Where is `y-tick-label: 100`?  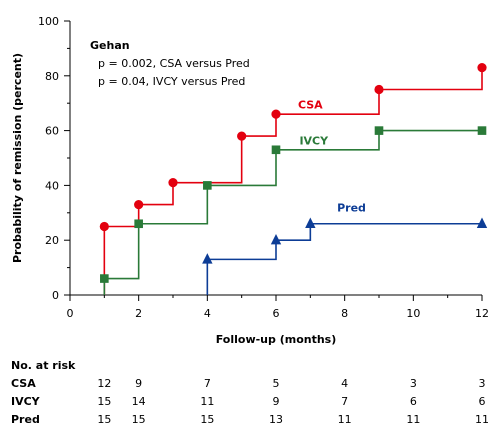 y-tick-label: 100 is located at coordinates (48, 21).